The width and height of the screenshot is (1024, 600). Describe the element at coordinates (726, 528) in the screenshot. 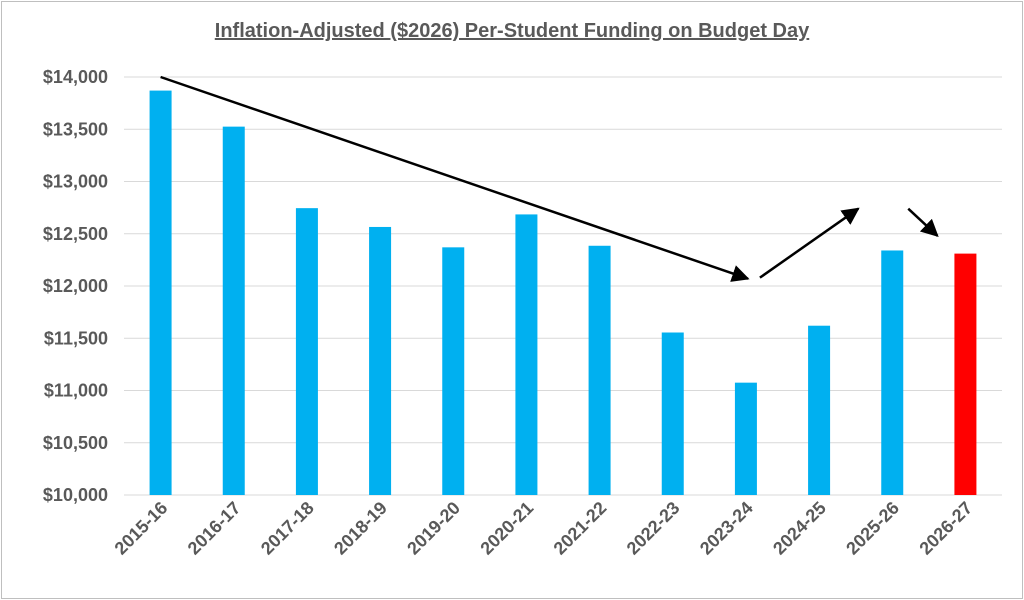

I see `x-tick-label: 2023-24` at that location.